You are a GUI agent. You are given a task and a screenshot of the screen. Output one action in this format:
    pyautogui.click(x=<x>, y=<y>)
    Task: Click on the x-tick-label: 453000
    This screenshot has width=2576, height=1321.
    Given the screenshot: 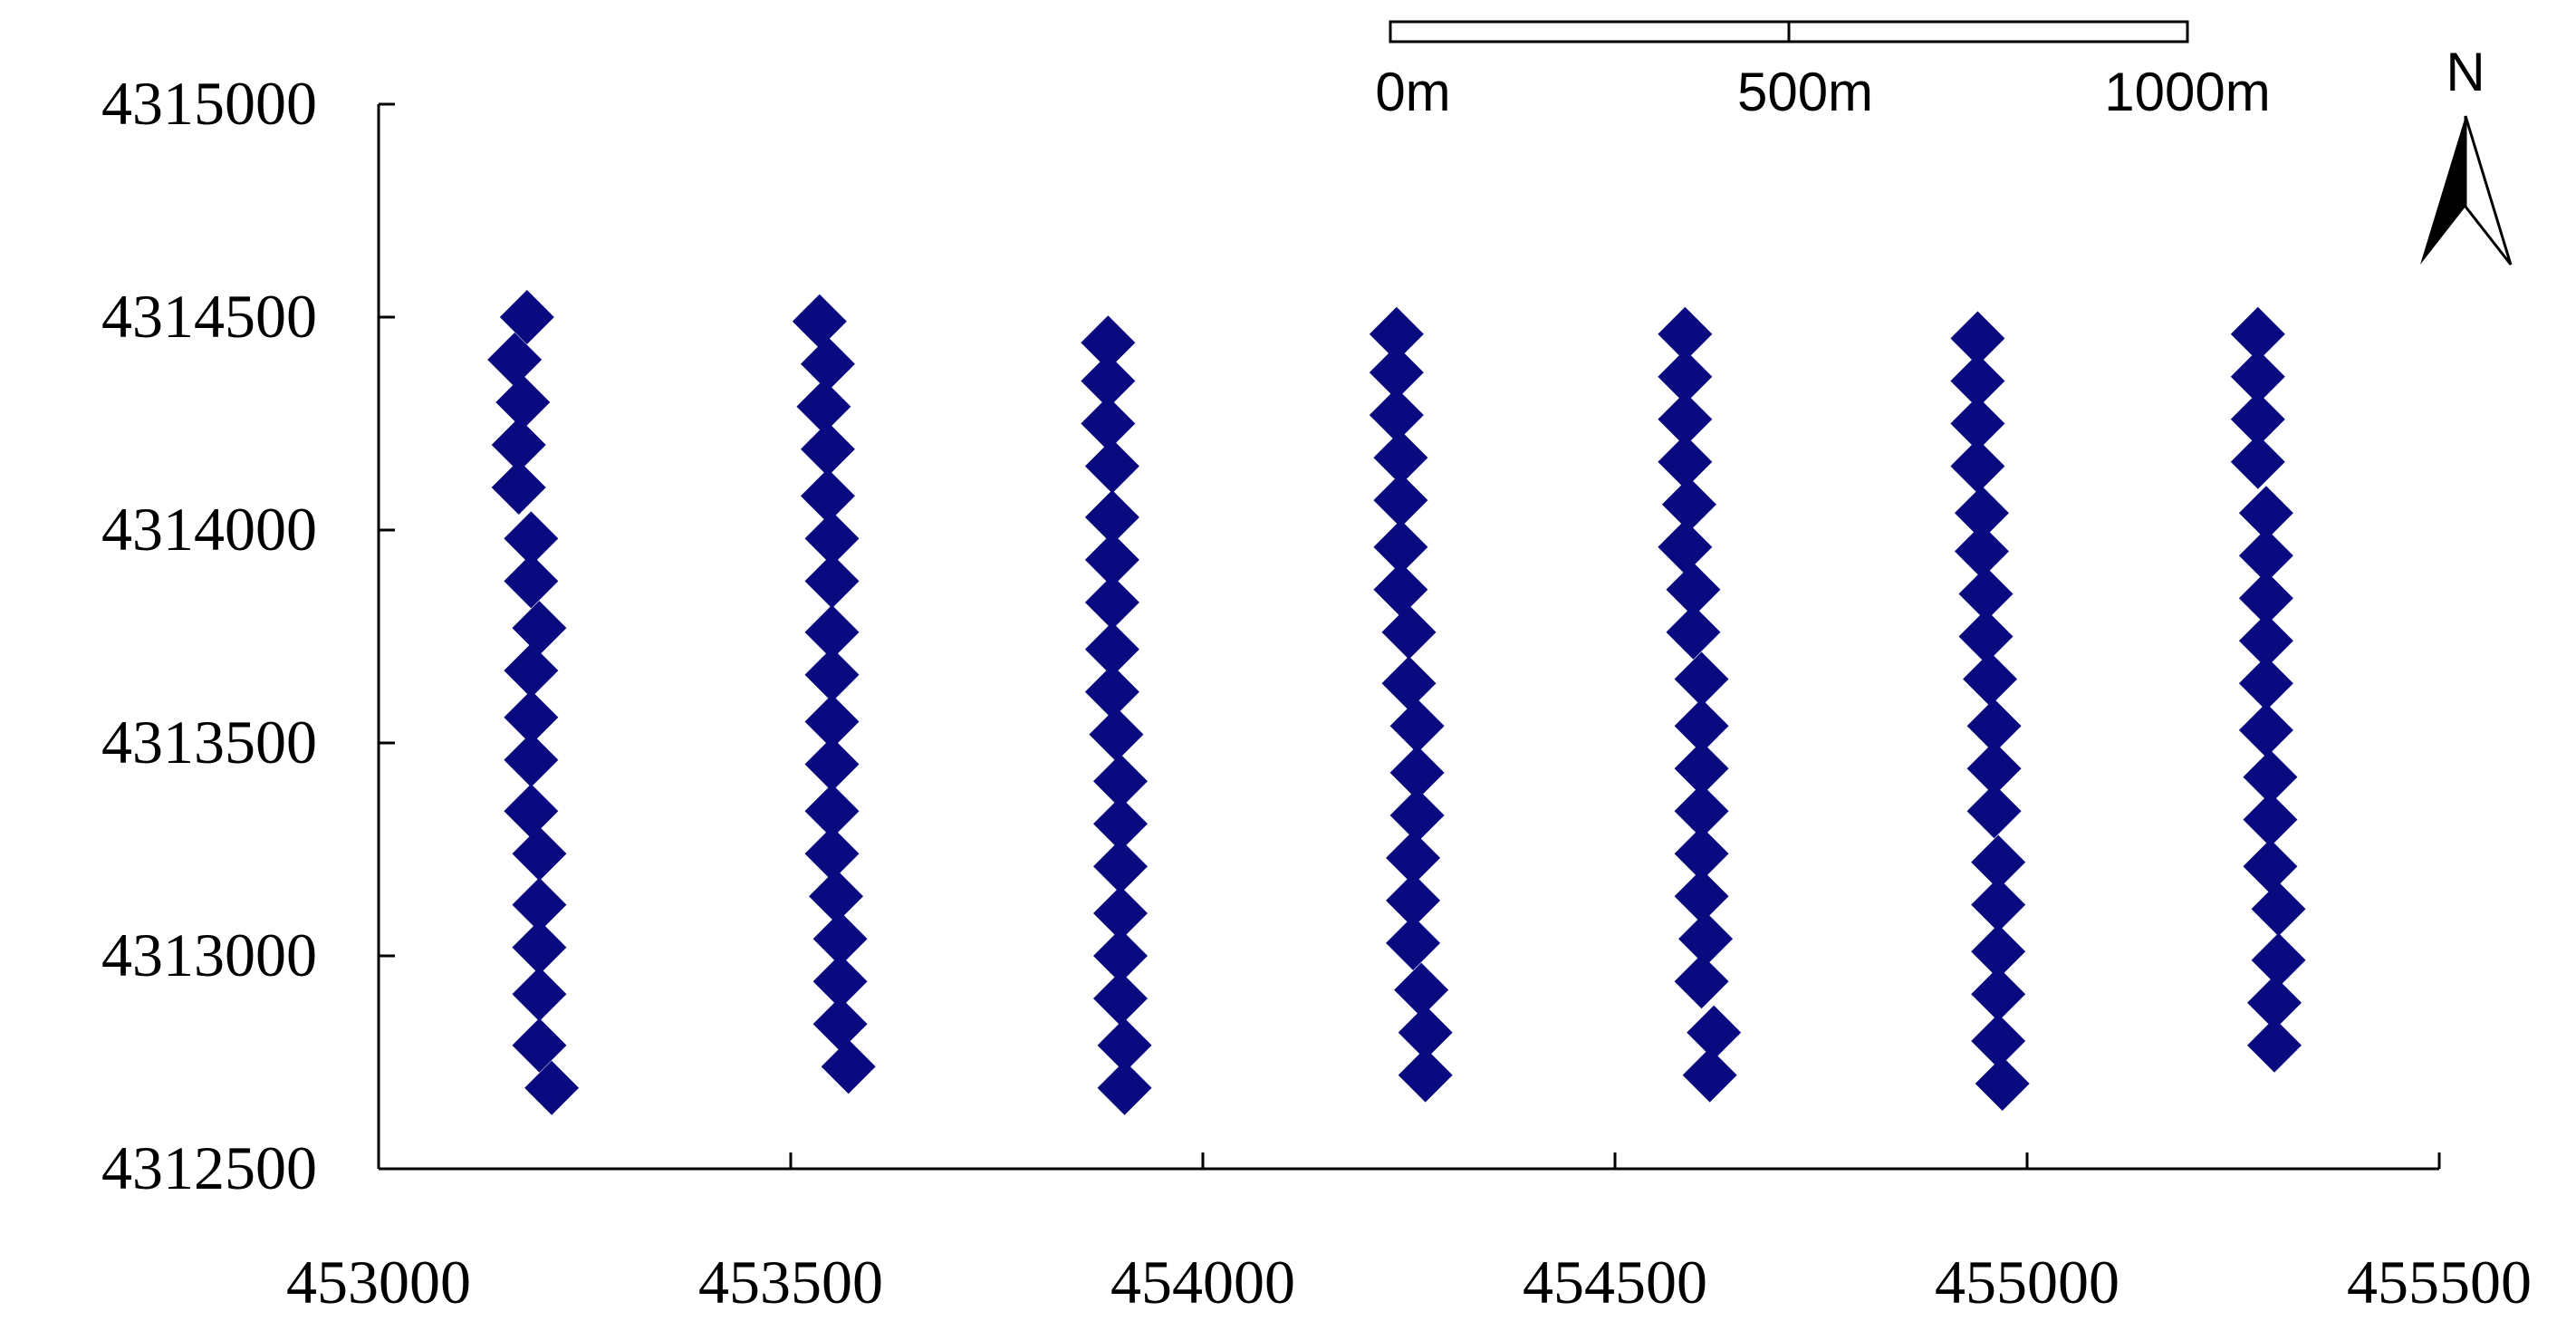 What is the action you would take?
    pyautogui.click(x=378, y=1282)
    